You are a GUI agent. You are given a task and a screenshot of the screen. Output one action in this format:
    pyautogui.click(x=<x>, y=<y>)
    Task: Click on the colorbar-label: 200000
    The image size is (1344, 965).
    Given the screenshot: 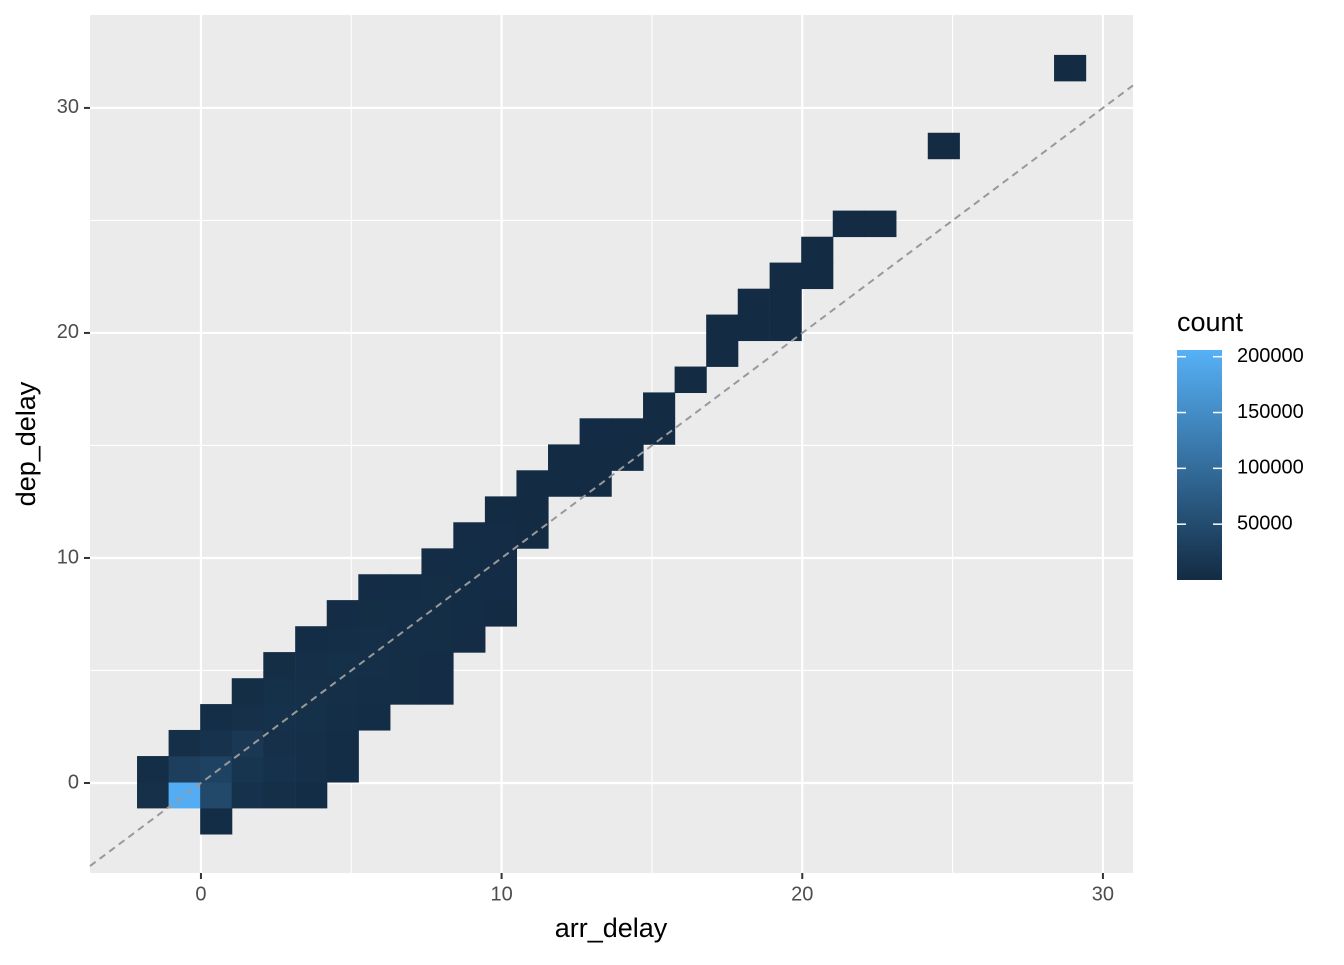 What is the action you would take?
    pyautogui.click(x=1270, y=356)
    